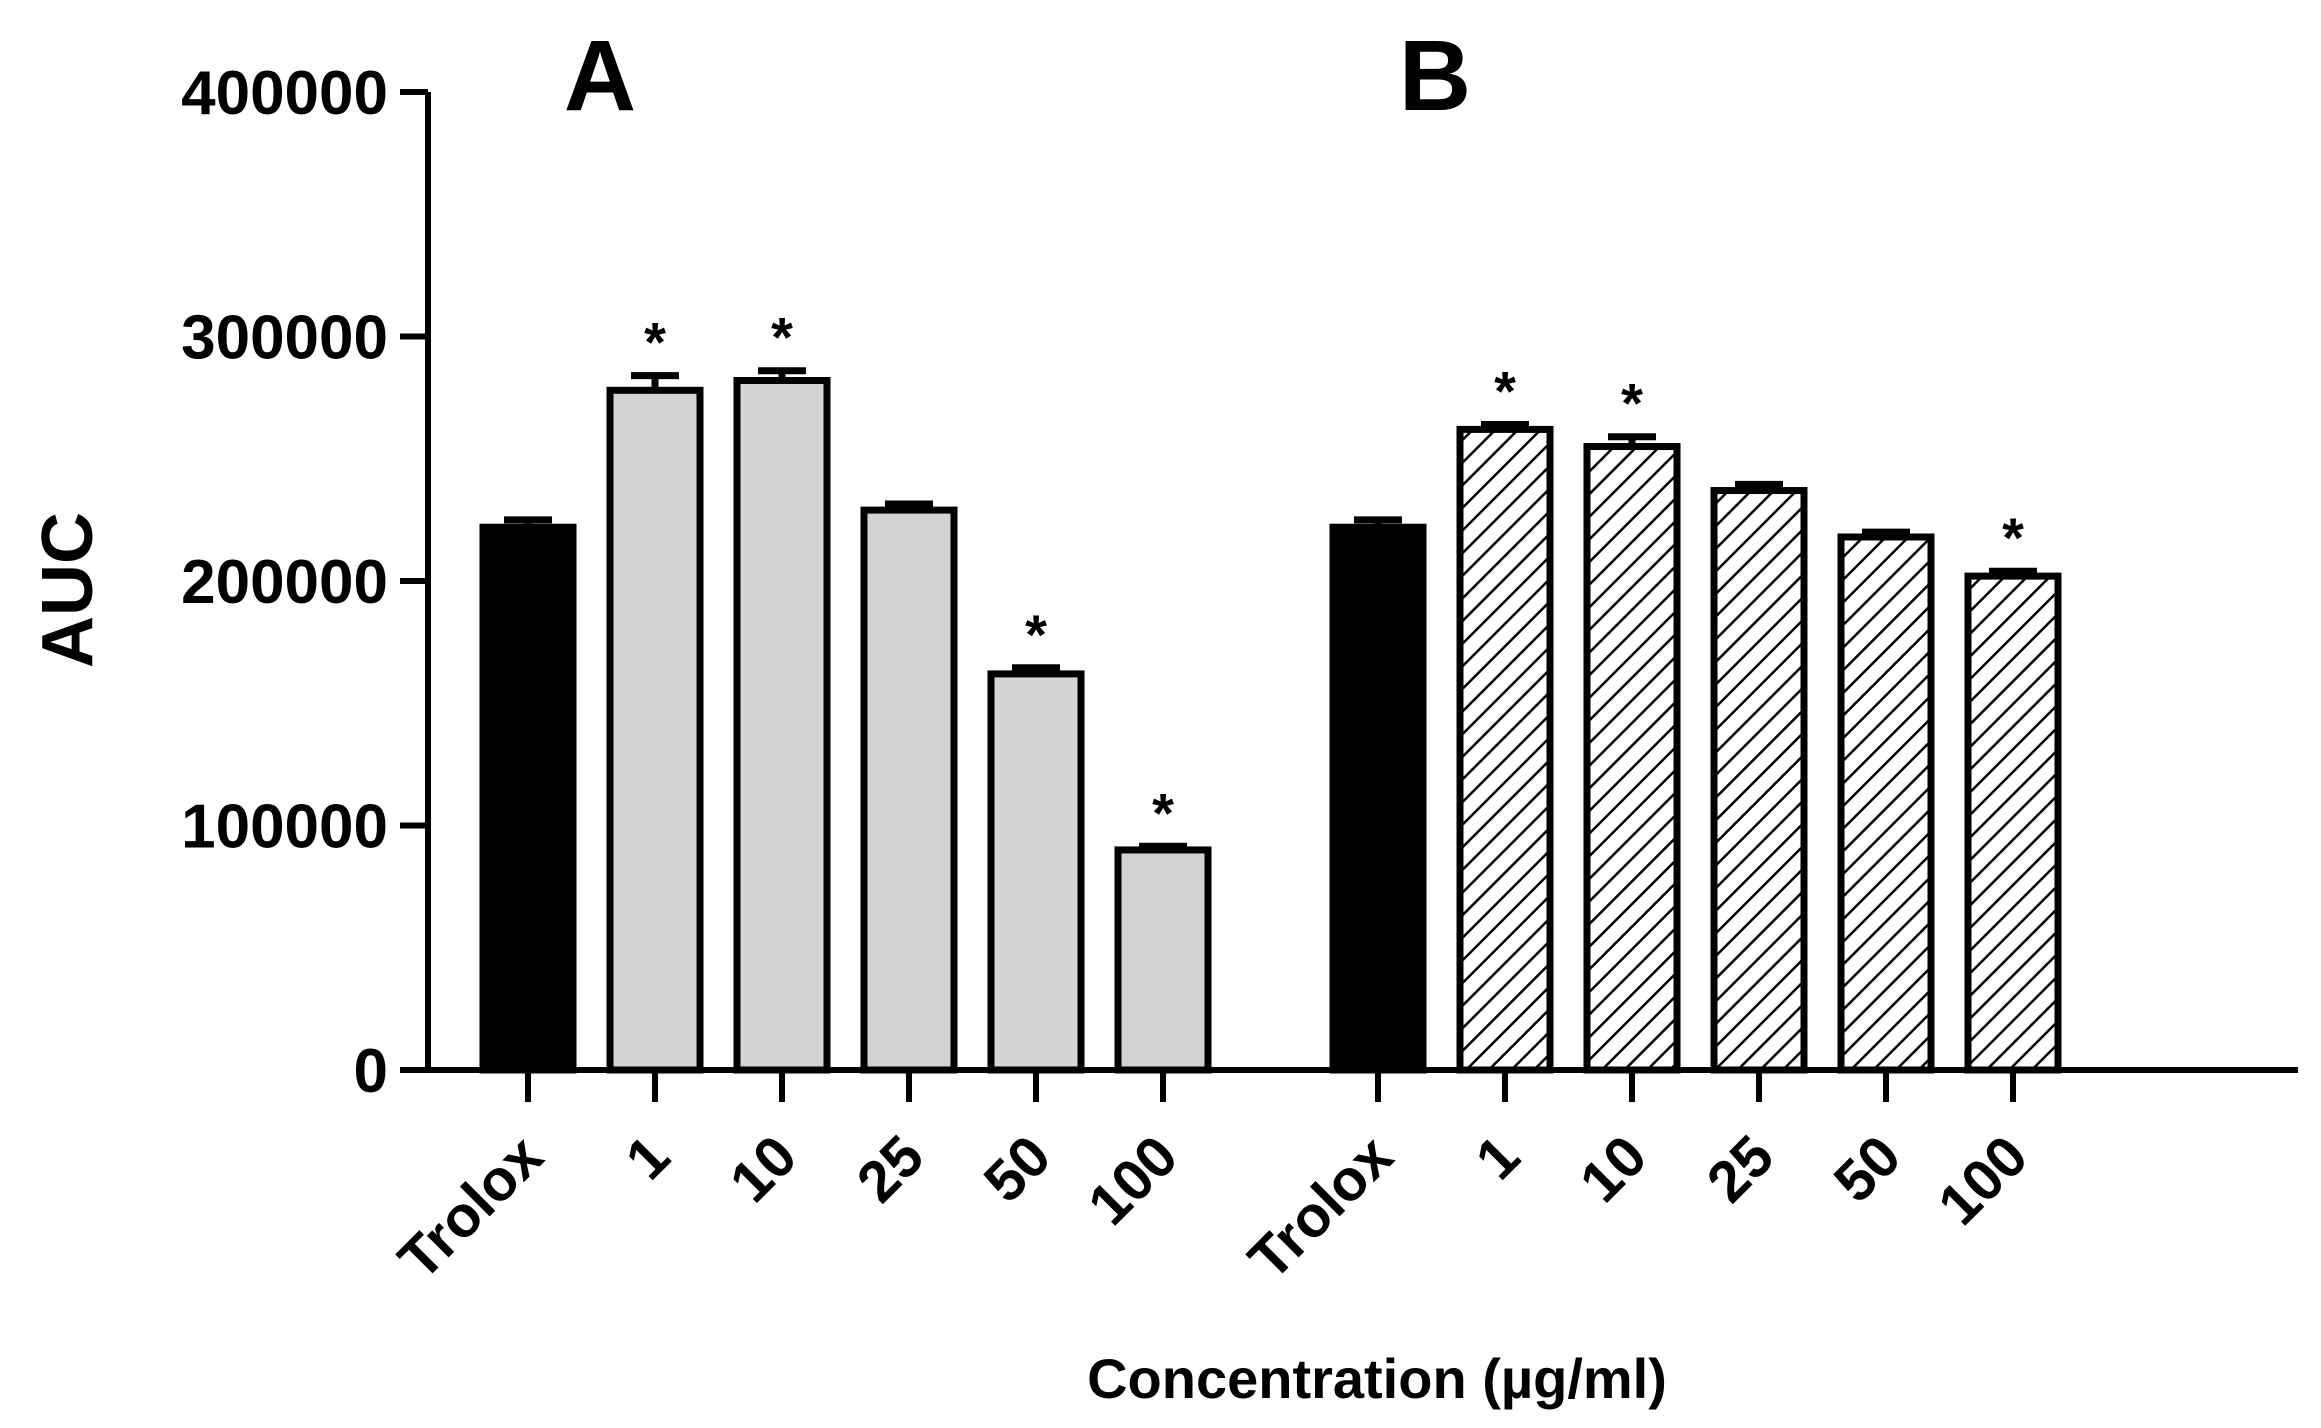  What do you see at coordinates (1435, 76) in the screenshot?
I see `panel-label-b: B` at bounding box center [1435, 76].